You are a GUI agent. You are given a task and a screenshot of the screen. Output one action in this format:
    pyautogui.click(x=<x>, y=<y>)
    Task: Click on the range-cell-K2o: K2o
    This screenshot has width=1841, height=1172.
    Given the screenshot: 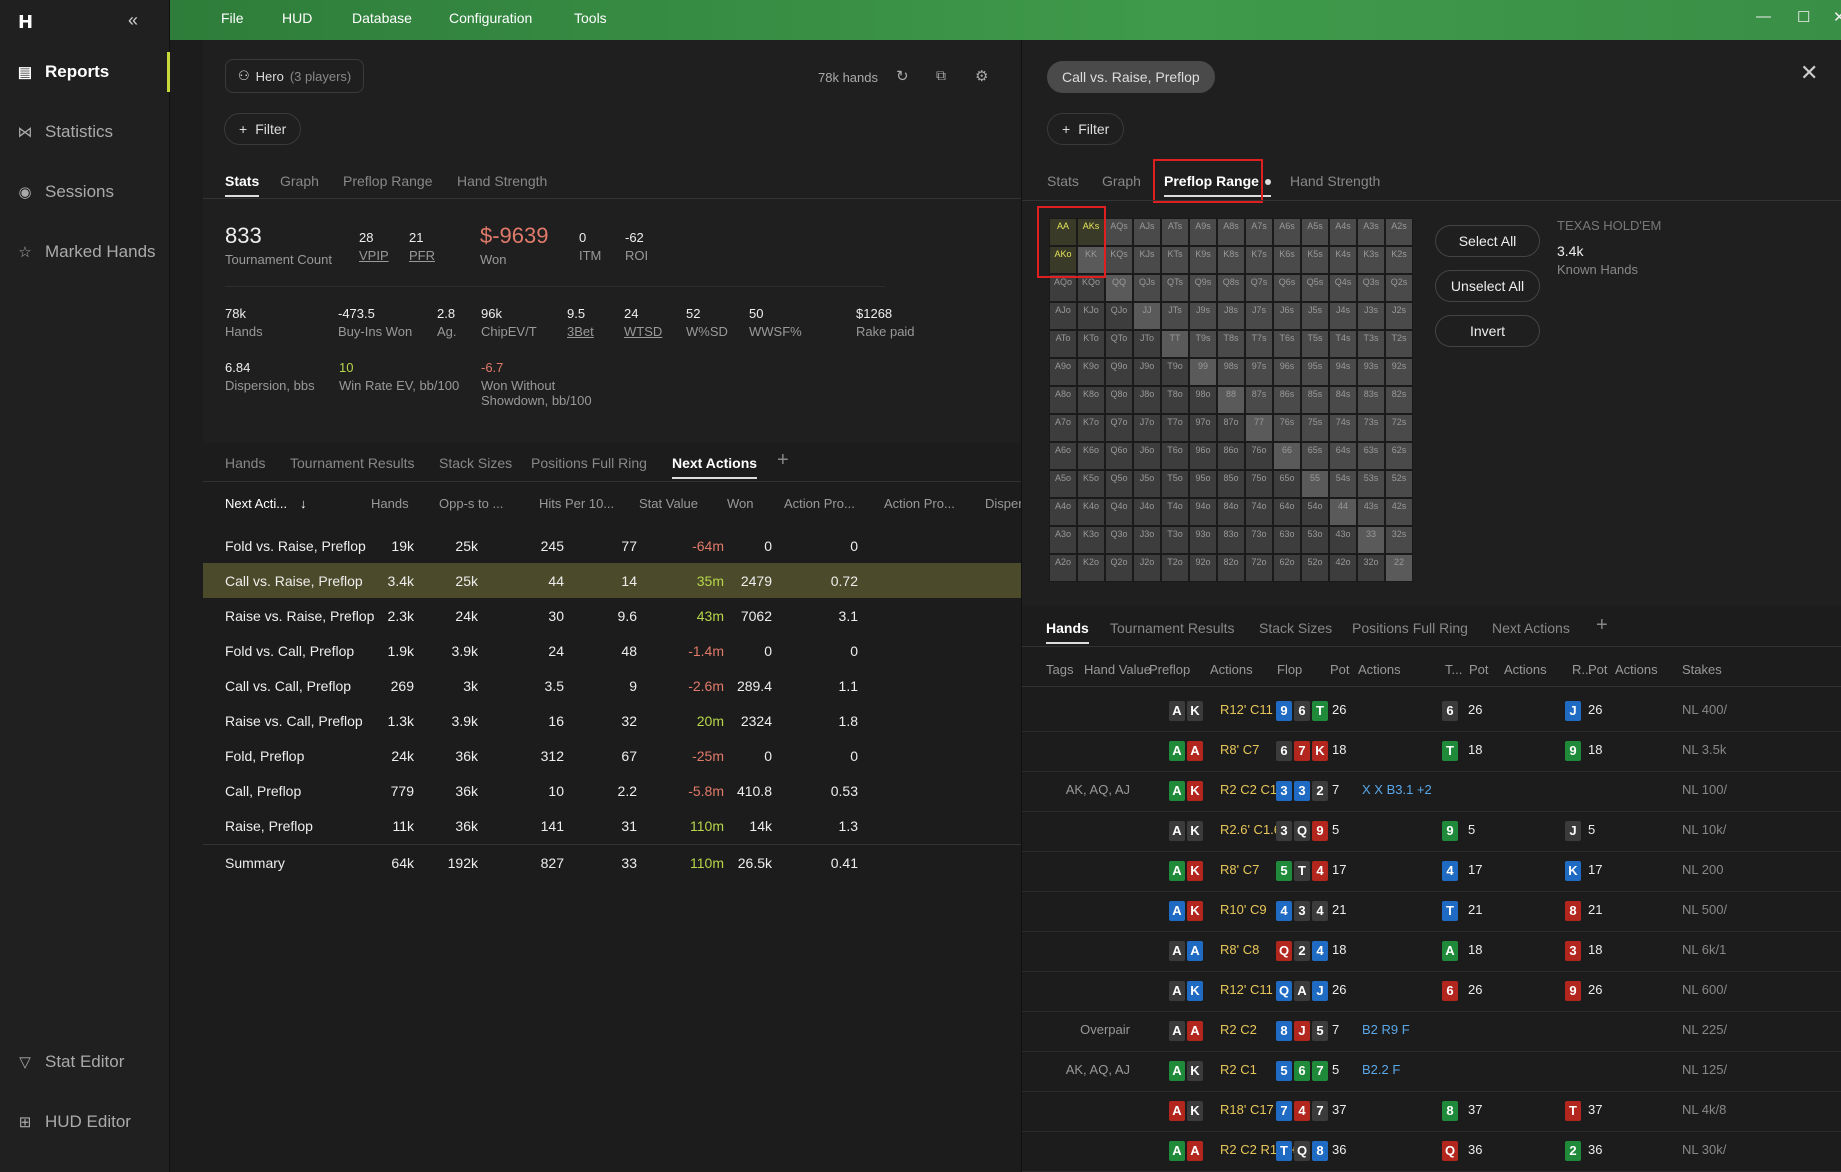 What is the action you would take?
    pyautogui.click(x=1091, y=568)
    